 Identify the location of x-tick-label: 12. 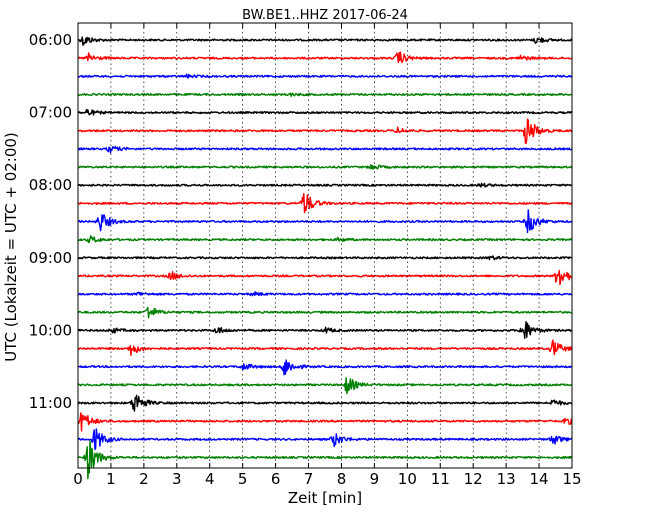
(473, 479).